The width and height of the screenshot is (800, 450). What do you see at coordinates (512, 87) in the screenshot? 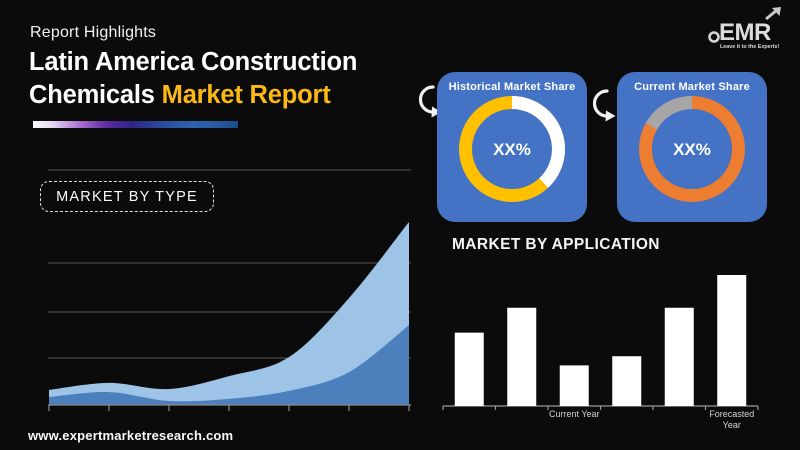
I see `historical-card-title: Historical Market Share` at bounding box center [512, 87].